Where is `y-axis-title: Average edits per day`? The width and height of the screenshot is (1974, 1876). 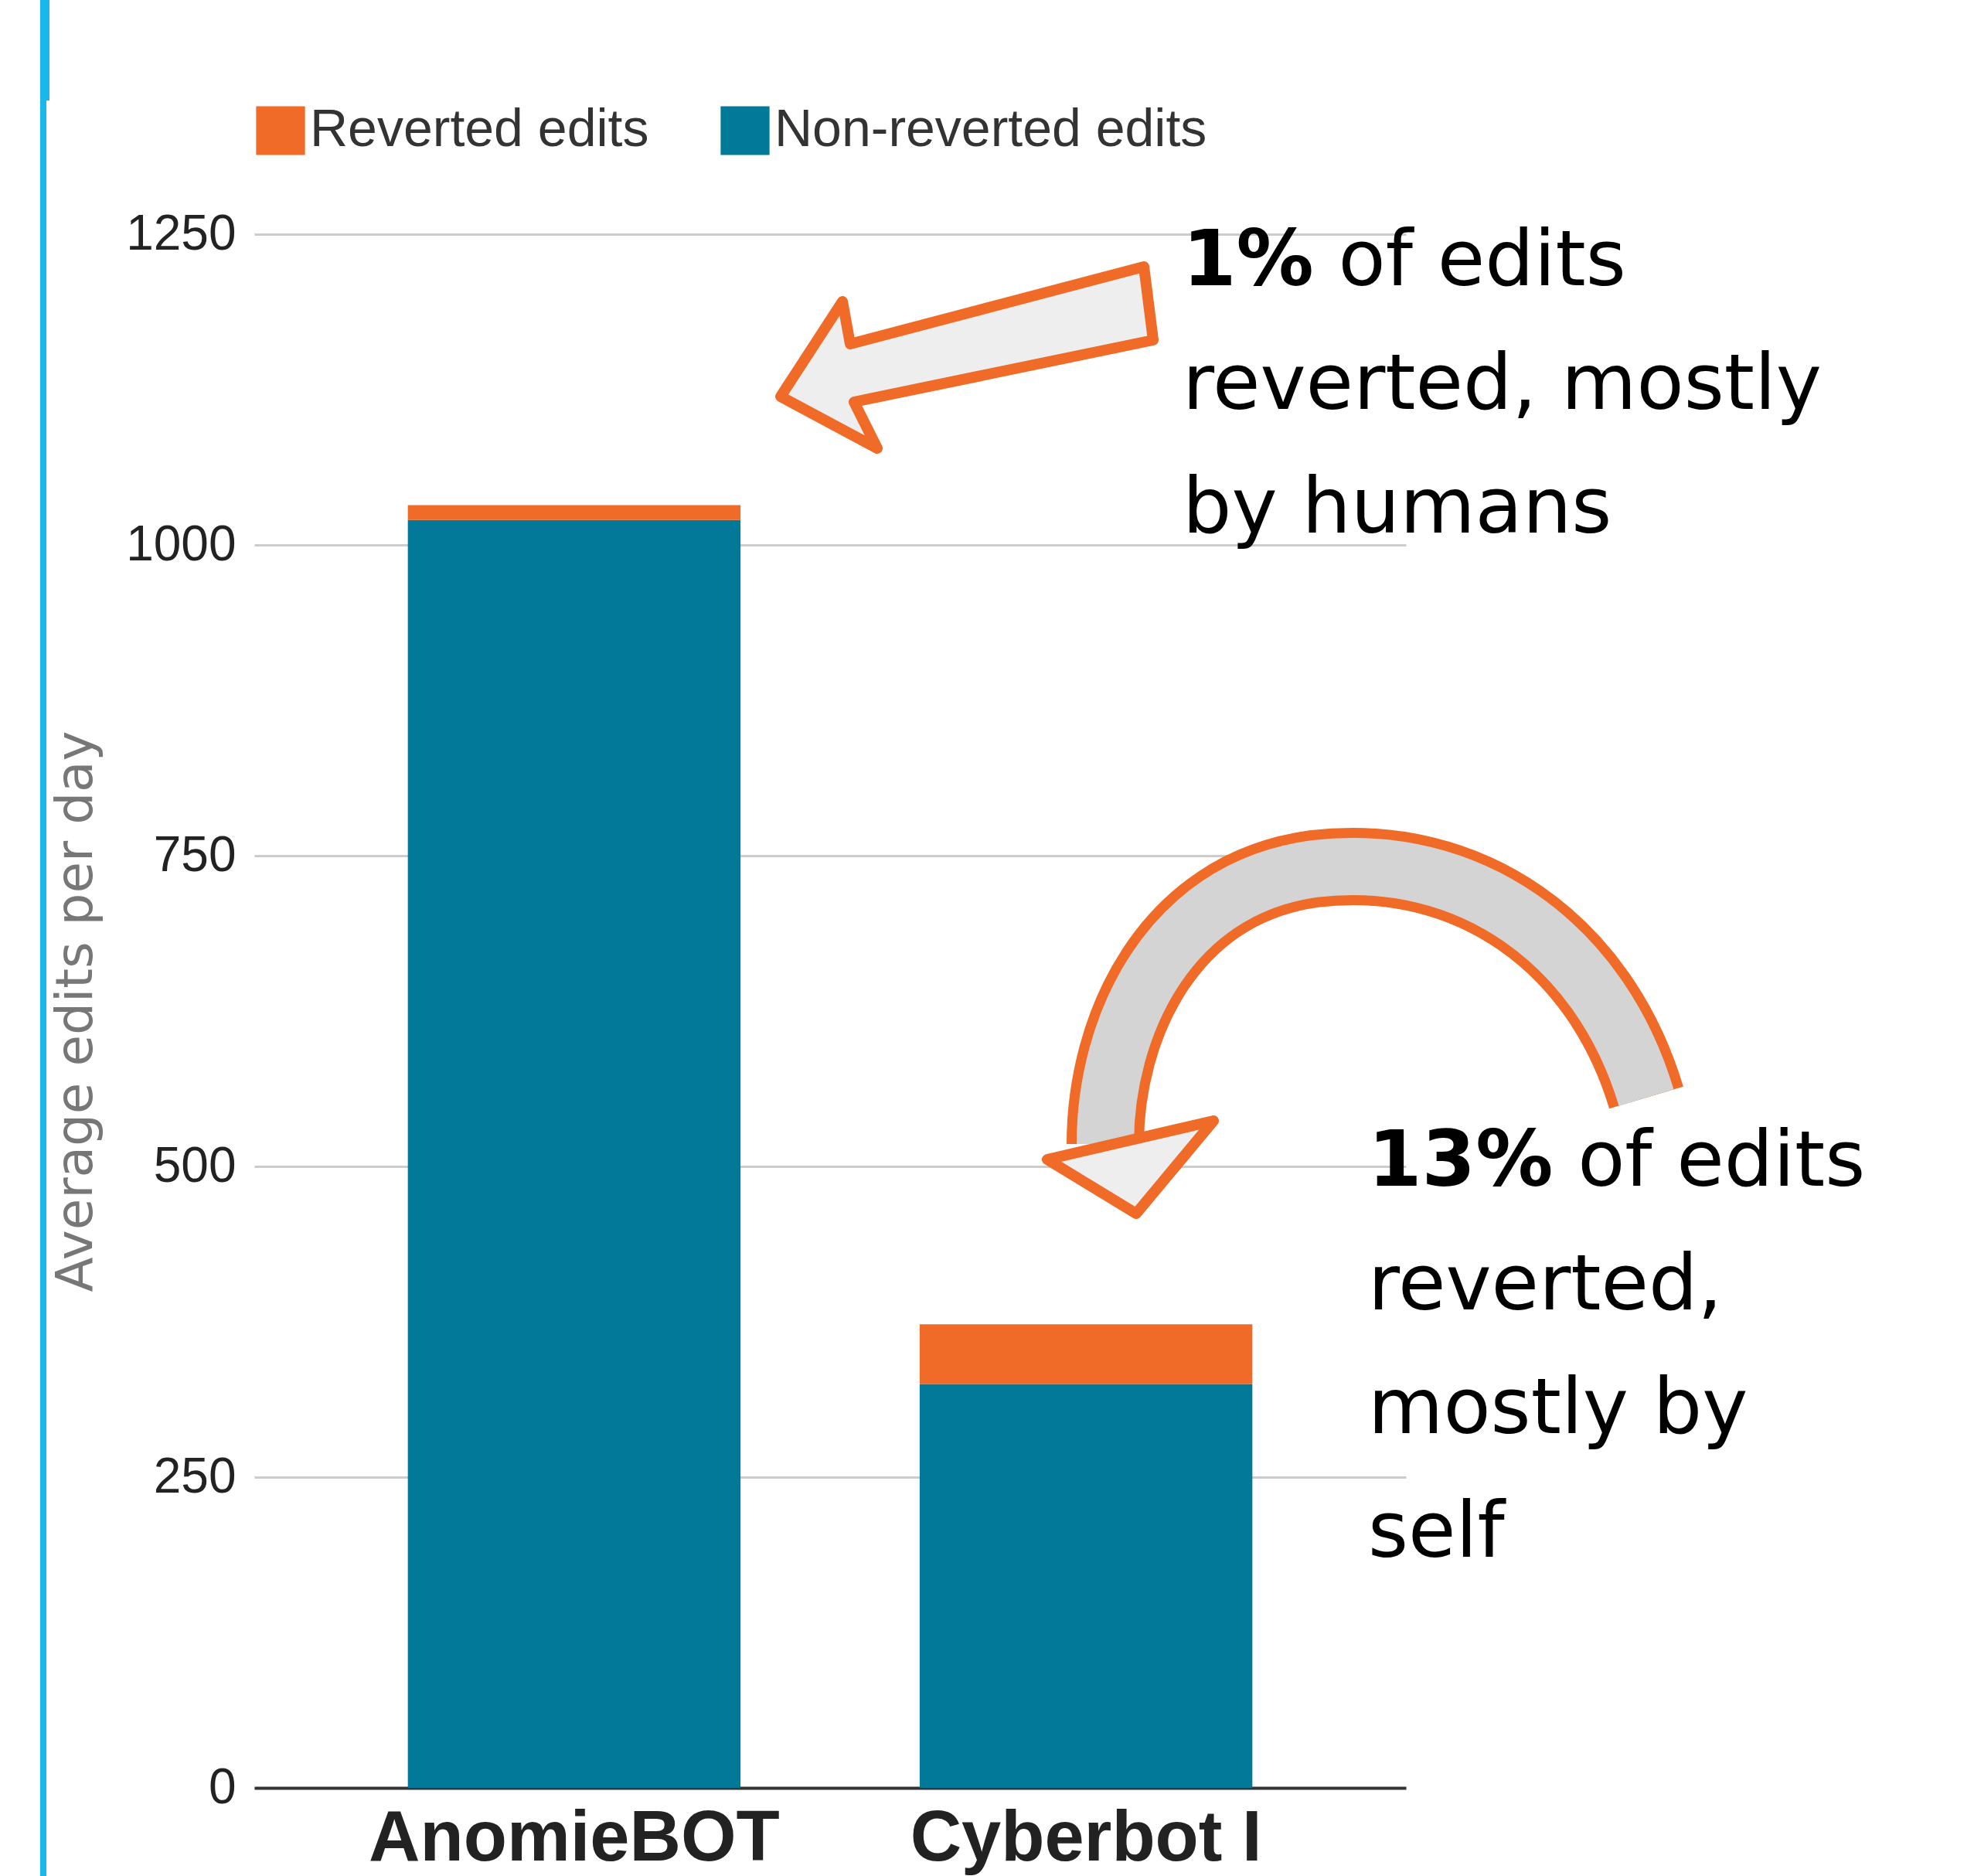
y-axis-title: Average edits per day is located at coordinates (75, 1011).